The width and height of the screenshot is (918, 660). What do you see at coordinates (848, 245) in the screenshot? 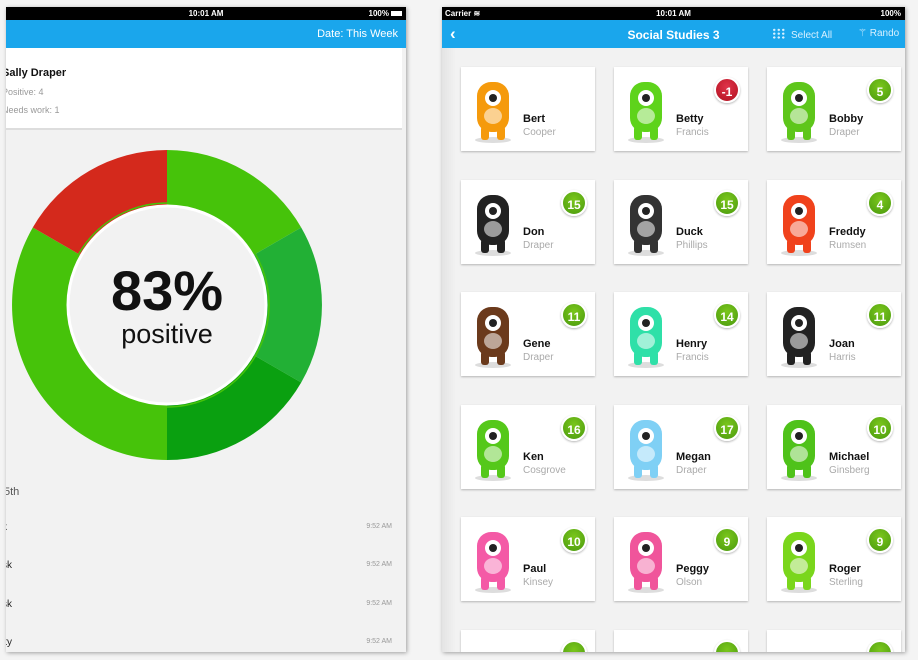
I see `student-last-name: Rumsen` at bounding box center [848, 245].